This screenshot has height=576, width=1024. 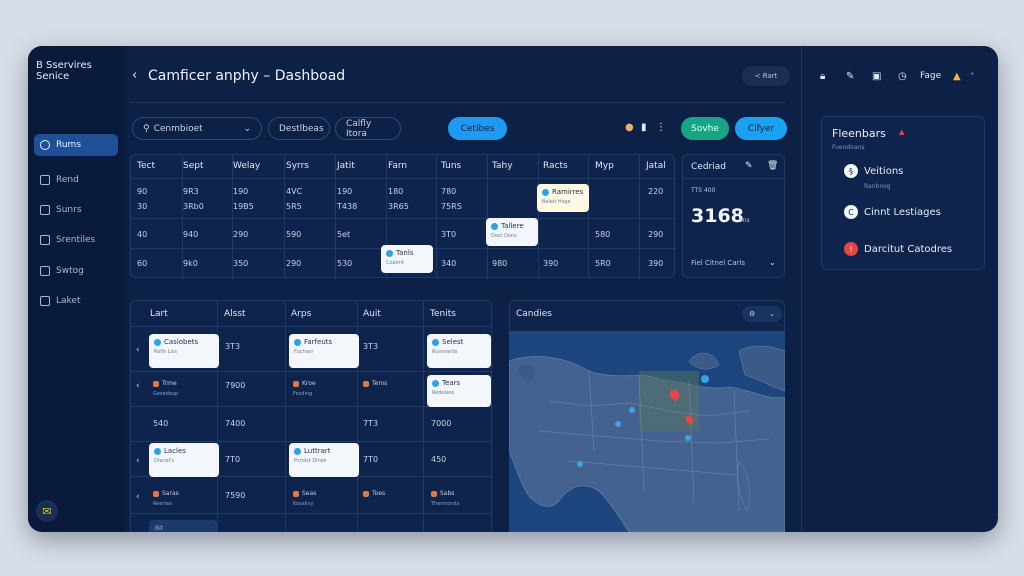 What do you see at coordinates (451, 383) in the screenshot?
I see `cell-label: Tears` at bounding box center [451, 383].